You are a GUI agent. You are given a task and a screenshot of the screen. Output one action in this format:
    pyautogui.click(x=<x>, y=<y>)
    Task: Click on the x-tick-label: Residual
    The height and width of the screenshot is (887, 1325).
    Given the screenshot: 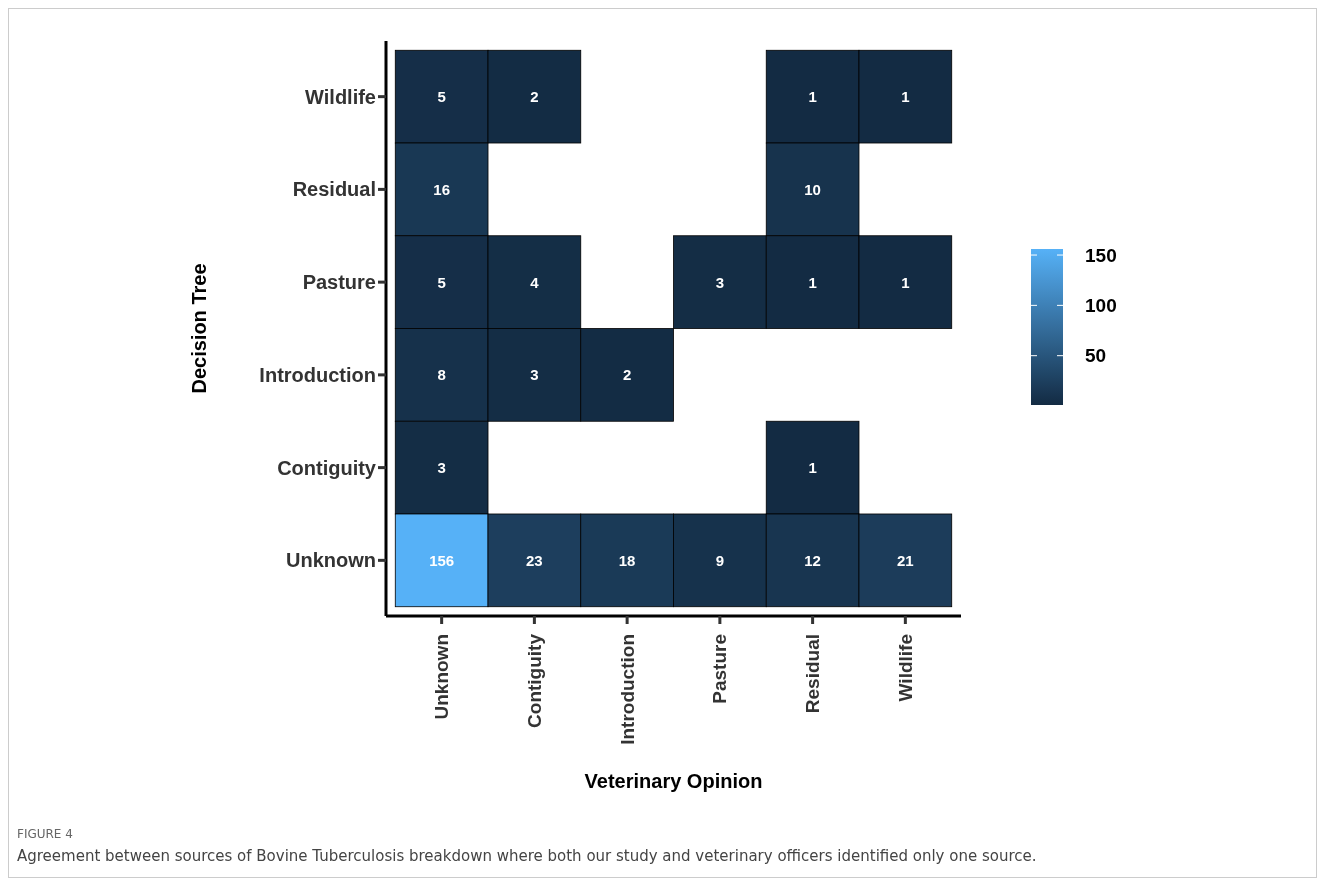 What is the action you would take?
    pyautogui.click(x=813, y=674)
    